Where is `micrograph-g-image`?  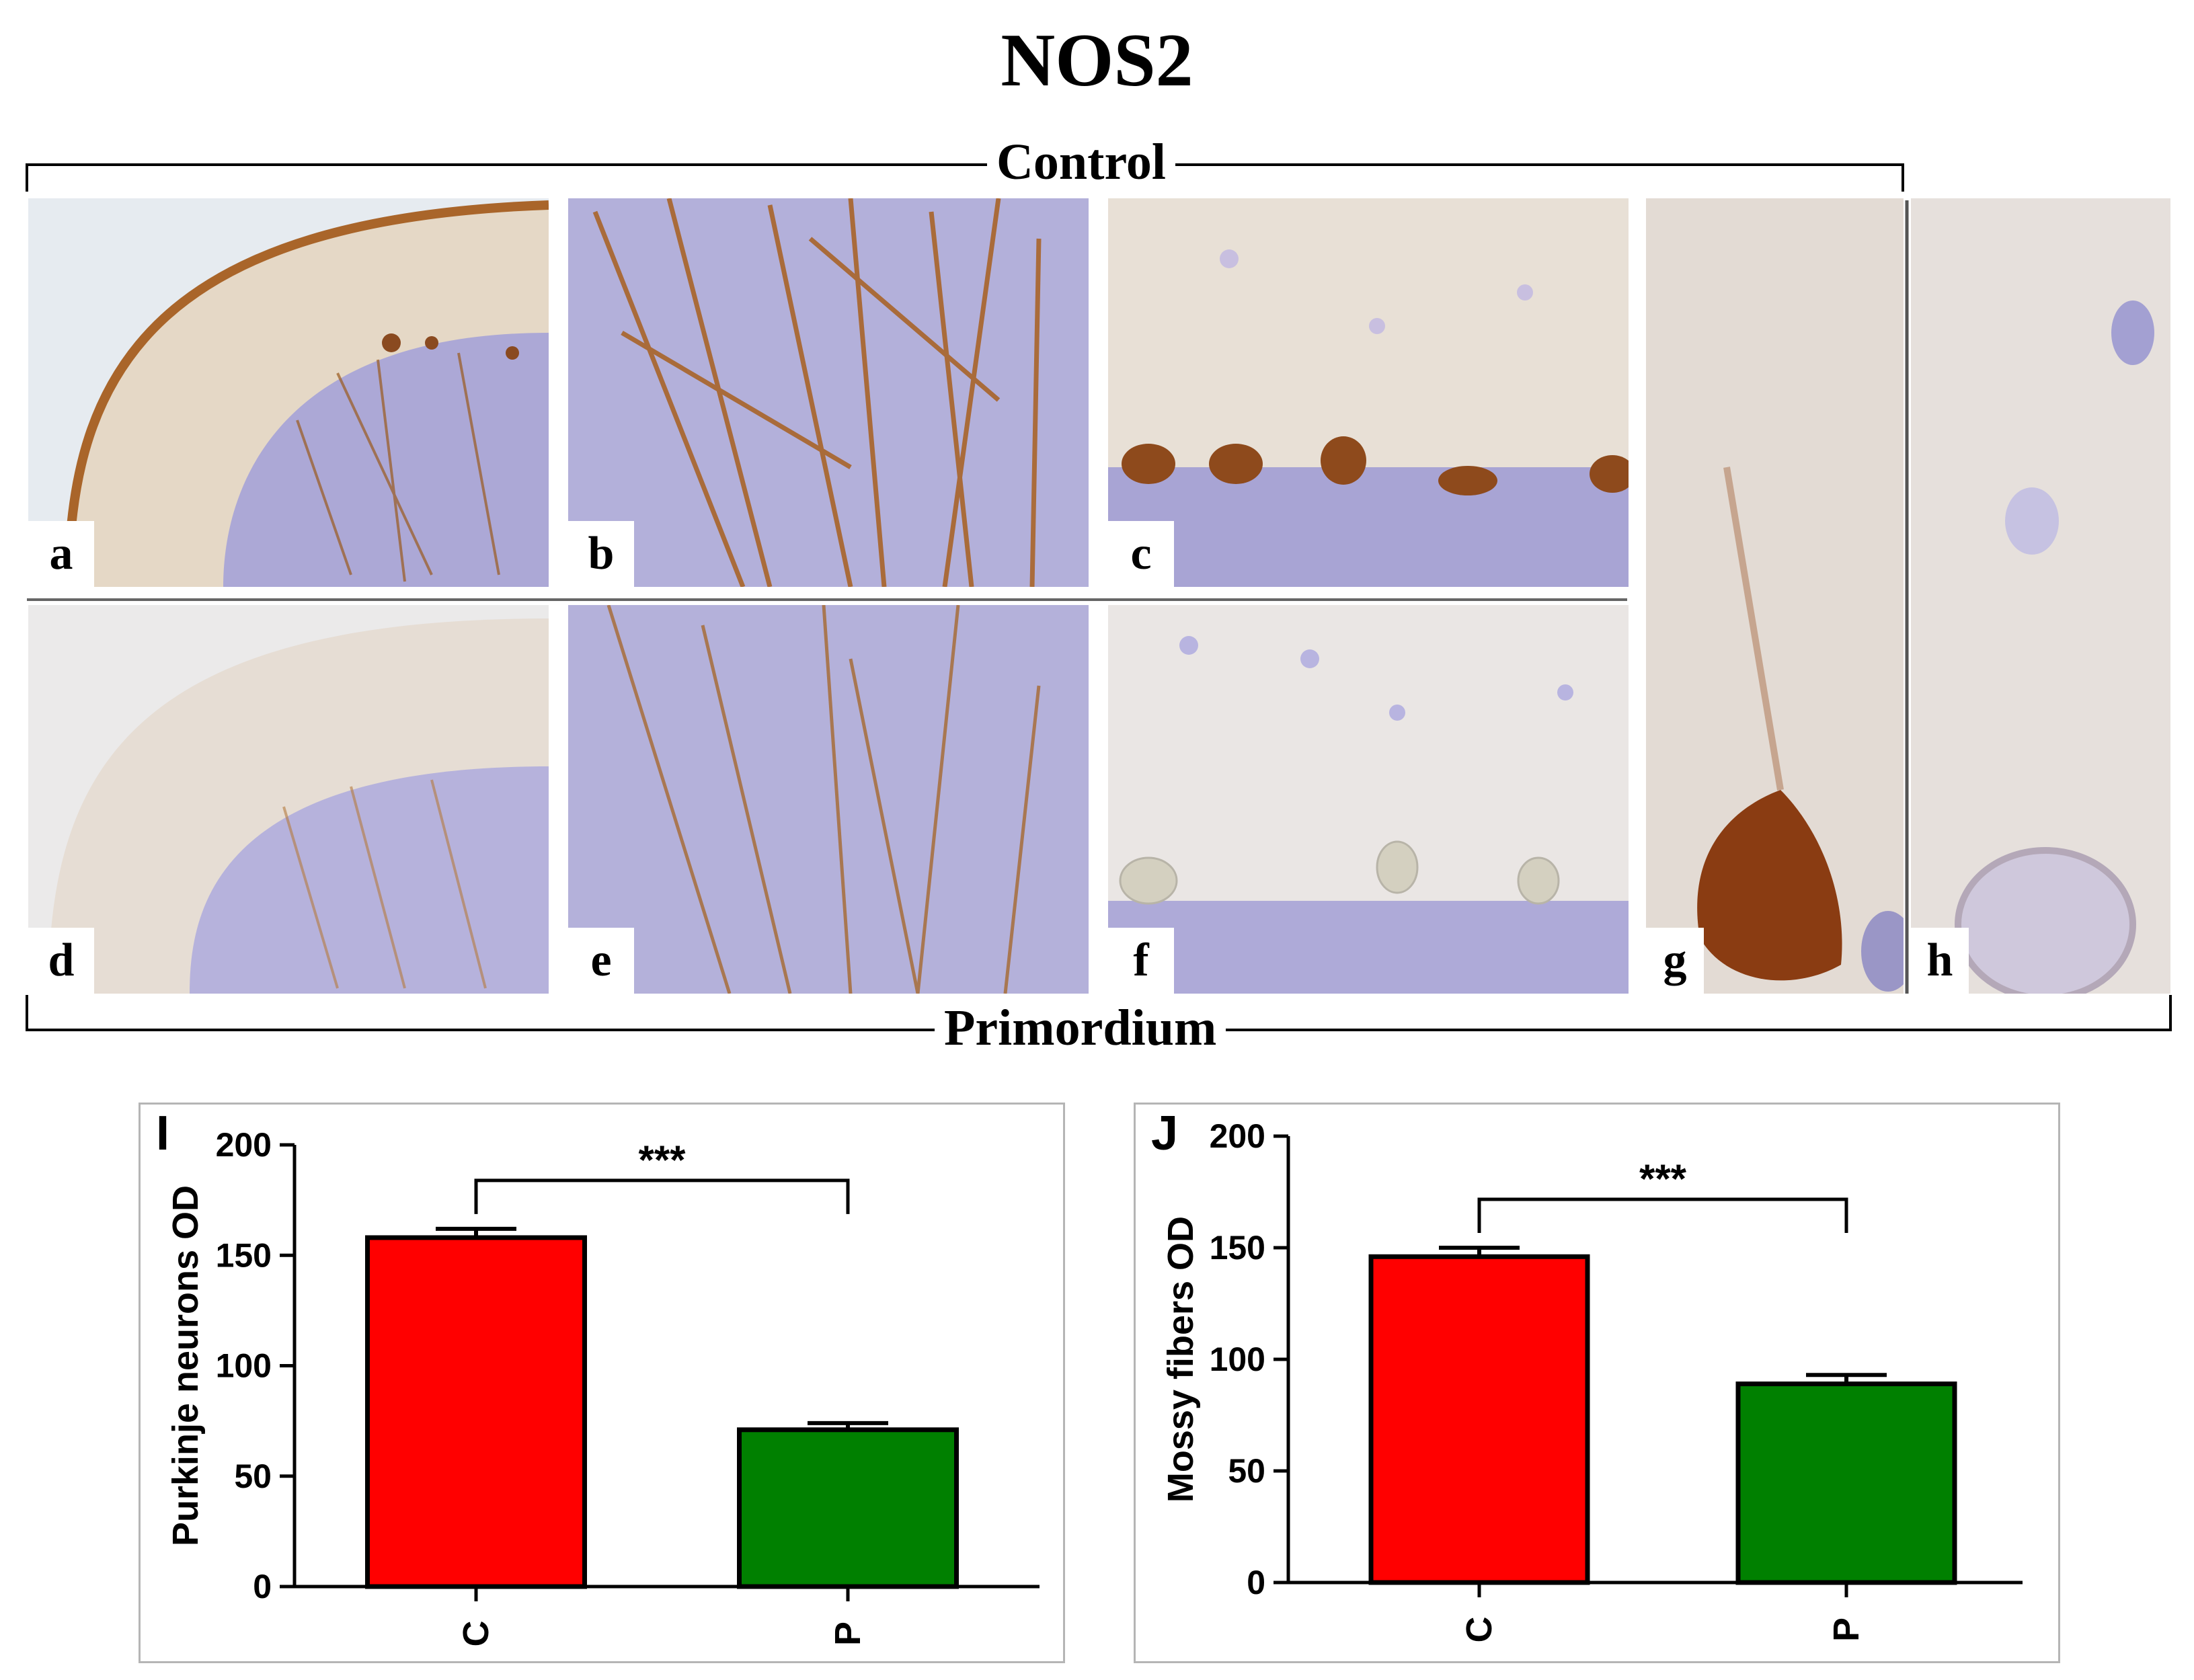
micrograph-g-image is located at coordinates (1775, 596).